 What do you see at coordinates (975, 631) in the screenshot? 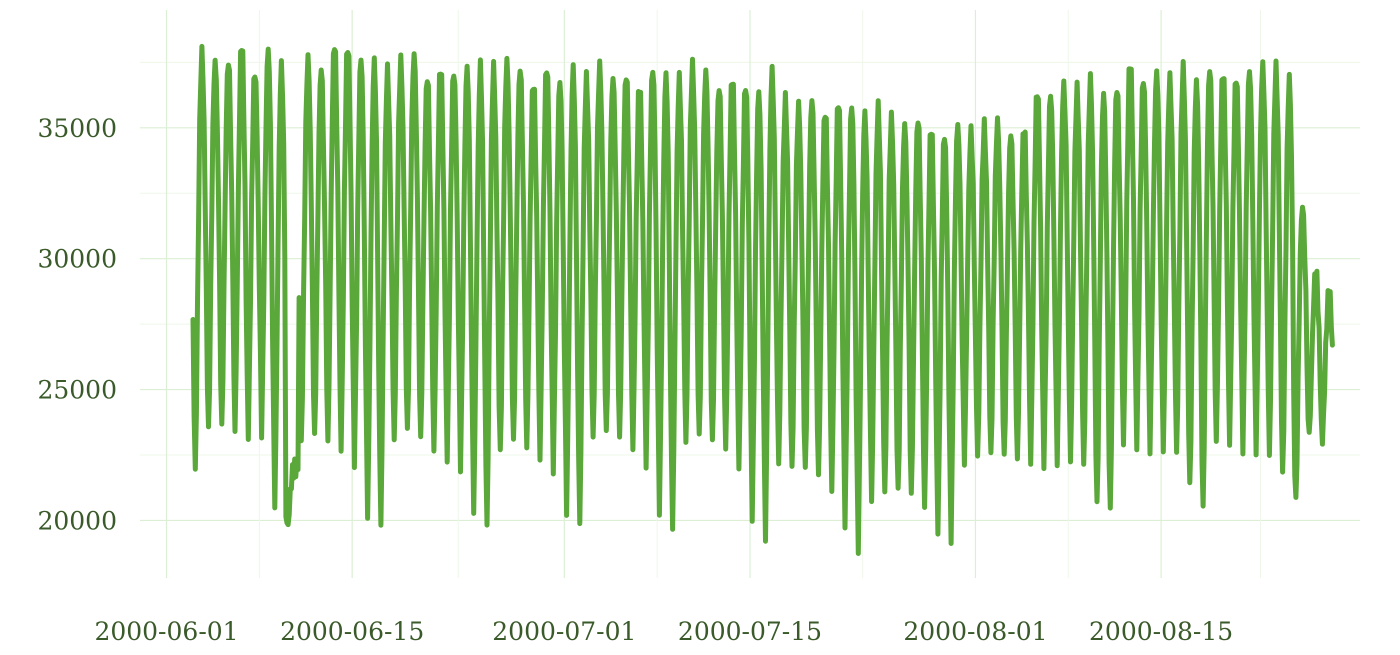
I see `x-tick-label: 2000-08-01` at bounding box center [975, 631].